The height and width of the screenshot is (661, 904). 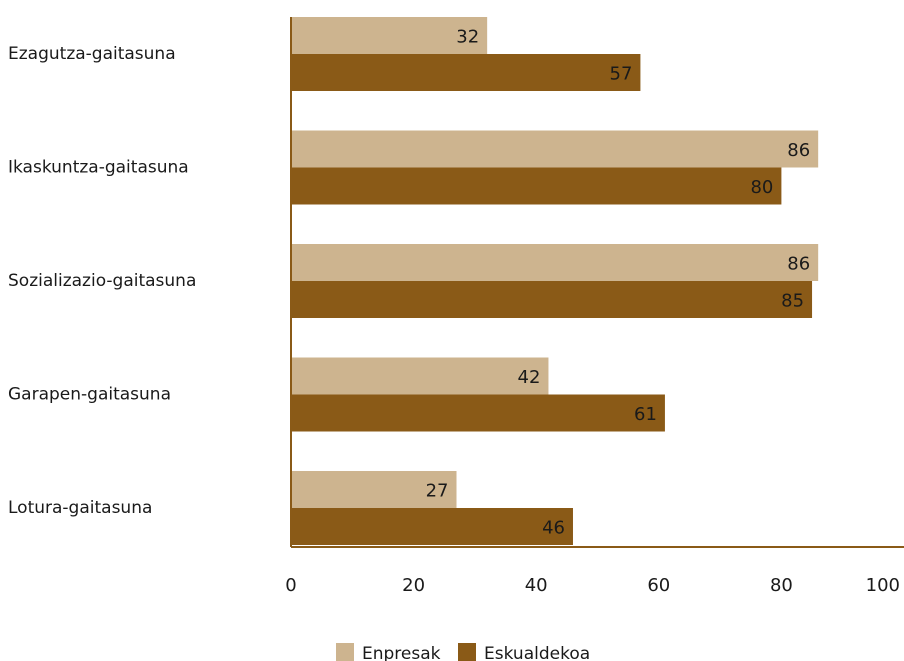 What do you see at coordinates (89, 395) in the screenshot?
I see `category-label: Garapen-gaitasuna` at bounding box center [89, 395].